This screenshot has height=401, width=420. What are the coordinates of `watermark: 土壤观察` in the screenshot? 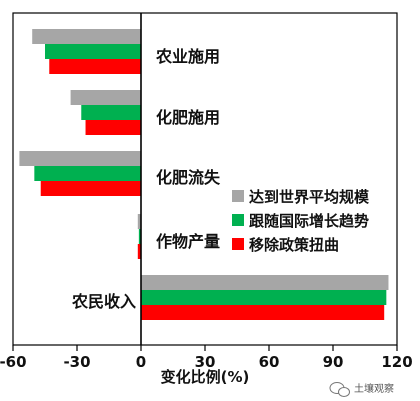 It's located at (361, 389).